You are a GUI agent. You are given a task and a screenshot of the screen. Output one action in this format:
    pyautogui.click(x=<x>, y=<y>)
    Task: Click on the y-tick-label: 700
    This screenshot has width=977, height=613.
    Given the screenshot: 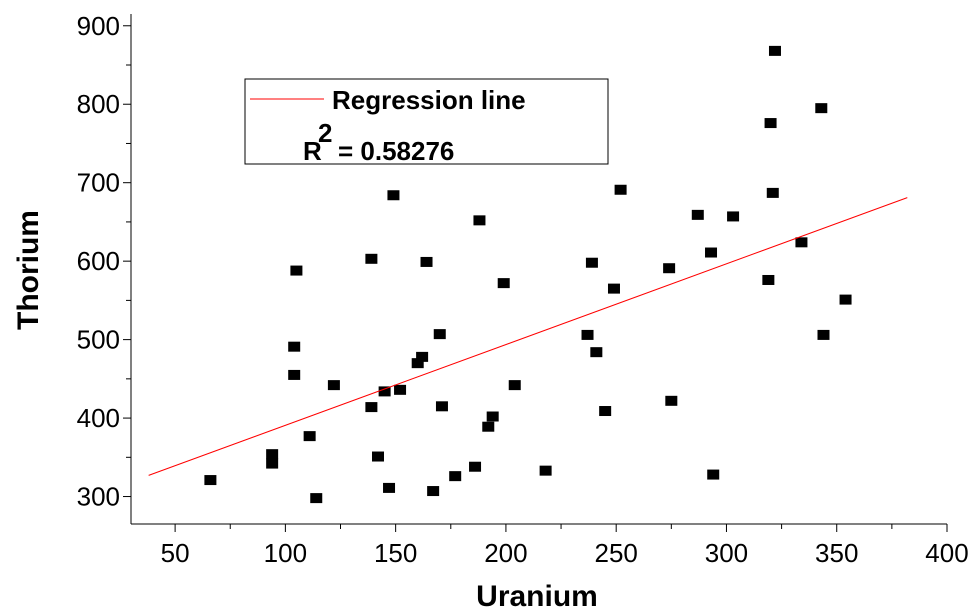 What is the action you would take?
    pyautogui.click(x=98, y=183)
    